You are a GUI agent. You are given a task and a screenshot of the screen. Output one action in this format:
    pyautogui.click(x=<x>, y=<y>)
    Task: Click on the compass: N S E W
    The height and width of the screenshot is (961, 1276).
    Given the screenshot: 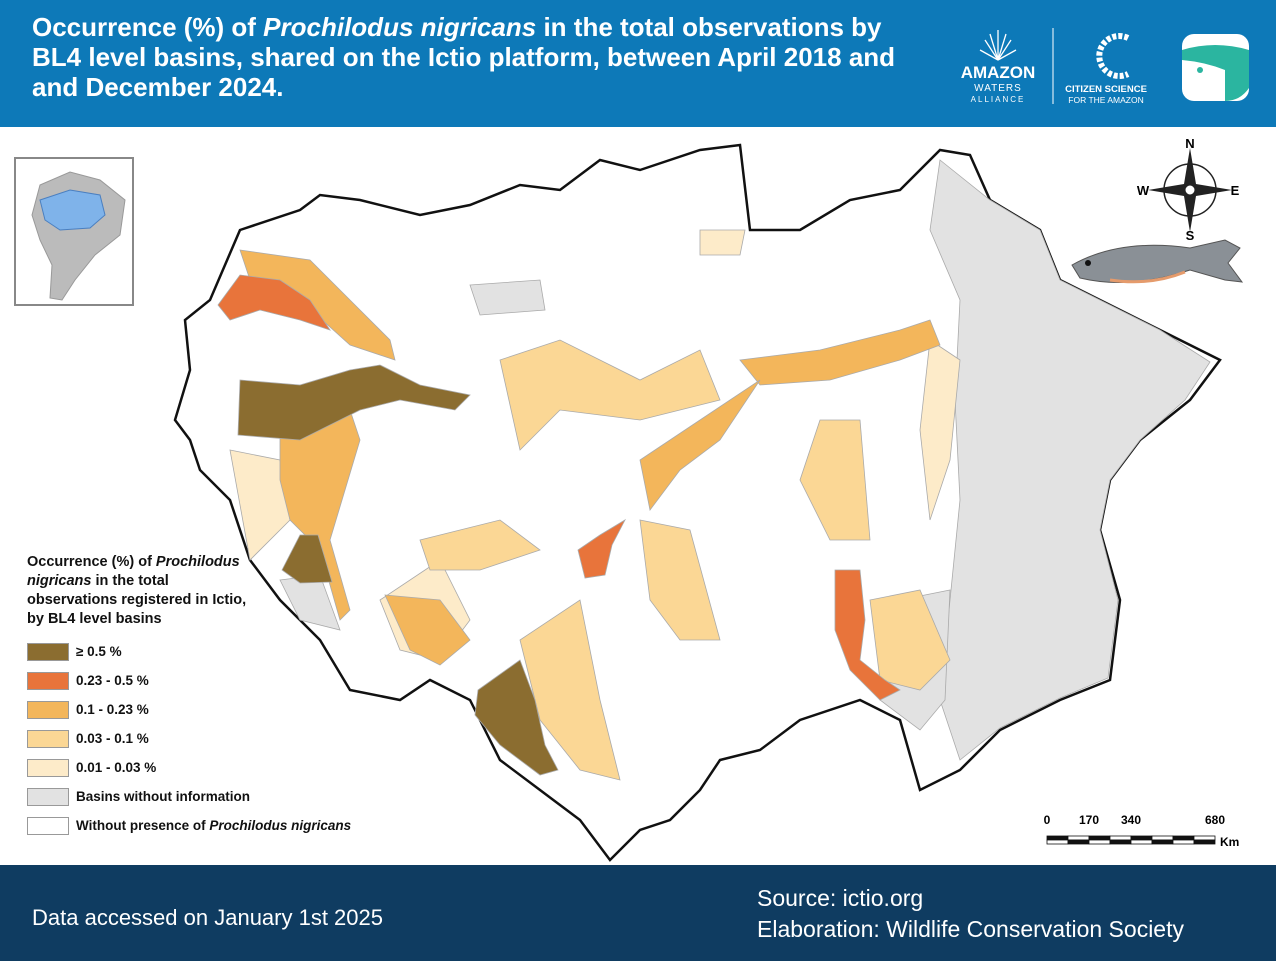 What is the action you would take?
    pyautogui.click(x=1188, y=189)
    